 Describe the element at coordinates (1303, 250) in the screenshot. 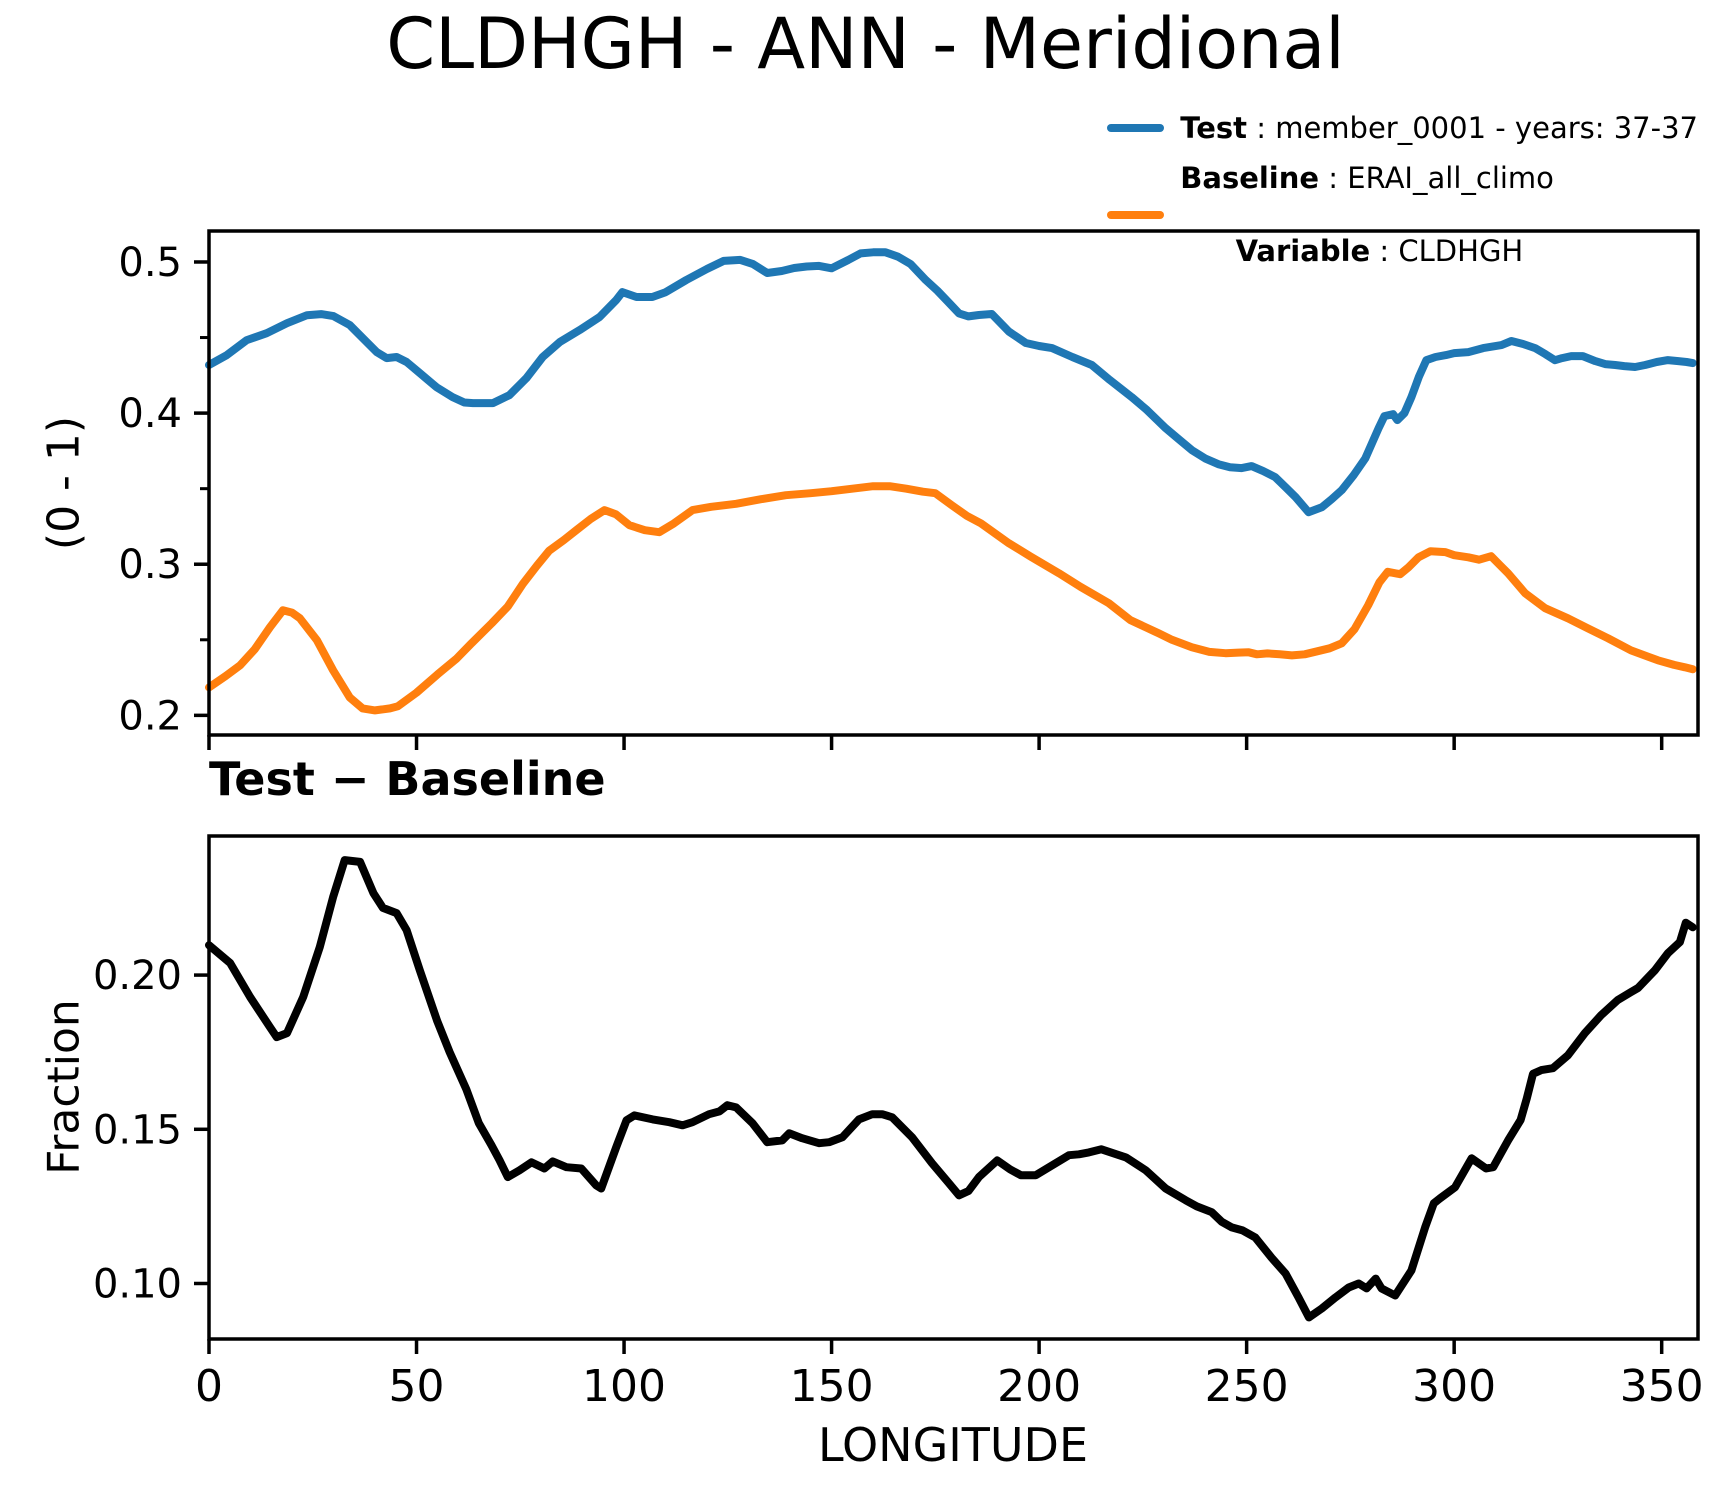

I see `legend-variable-label: Variable` at that location.